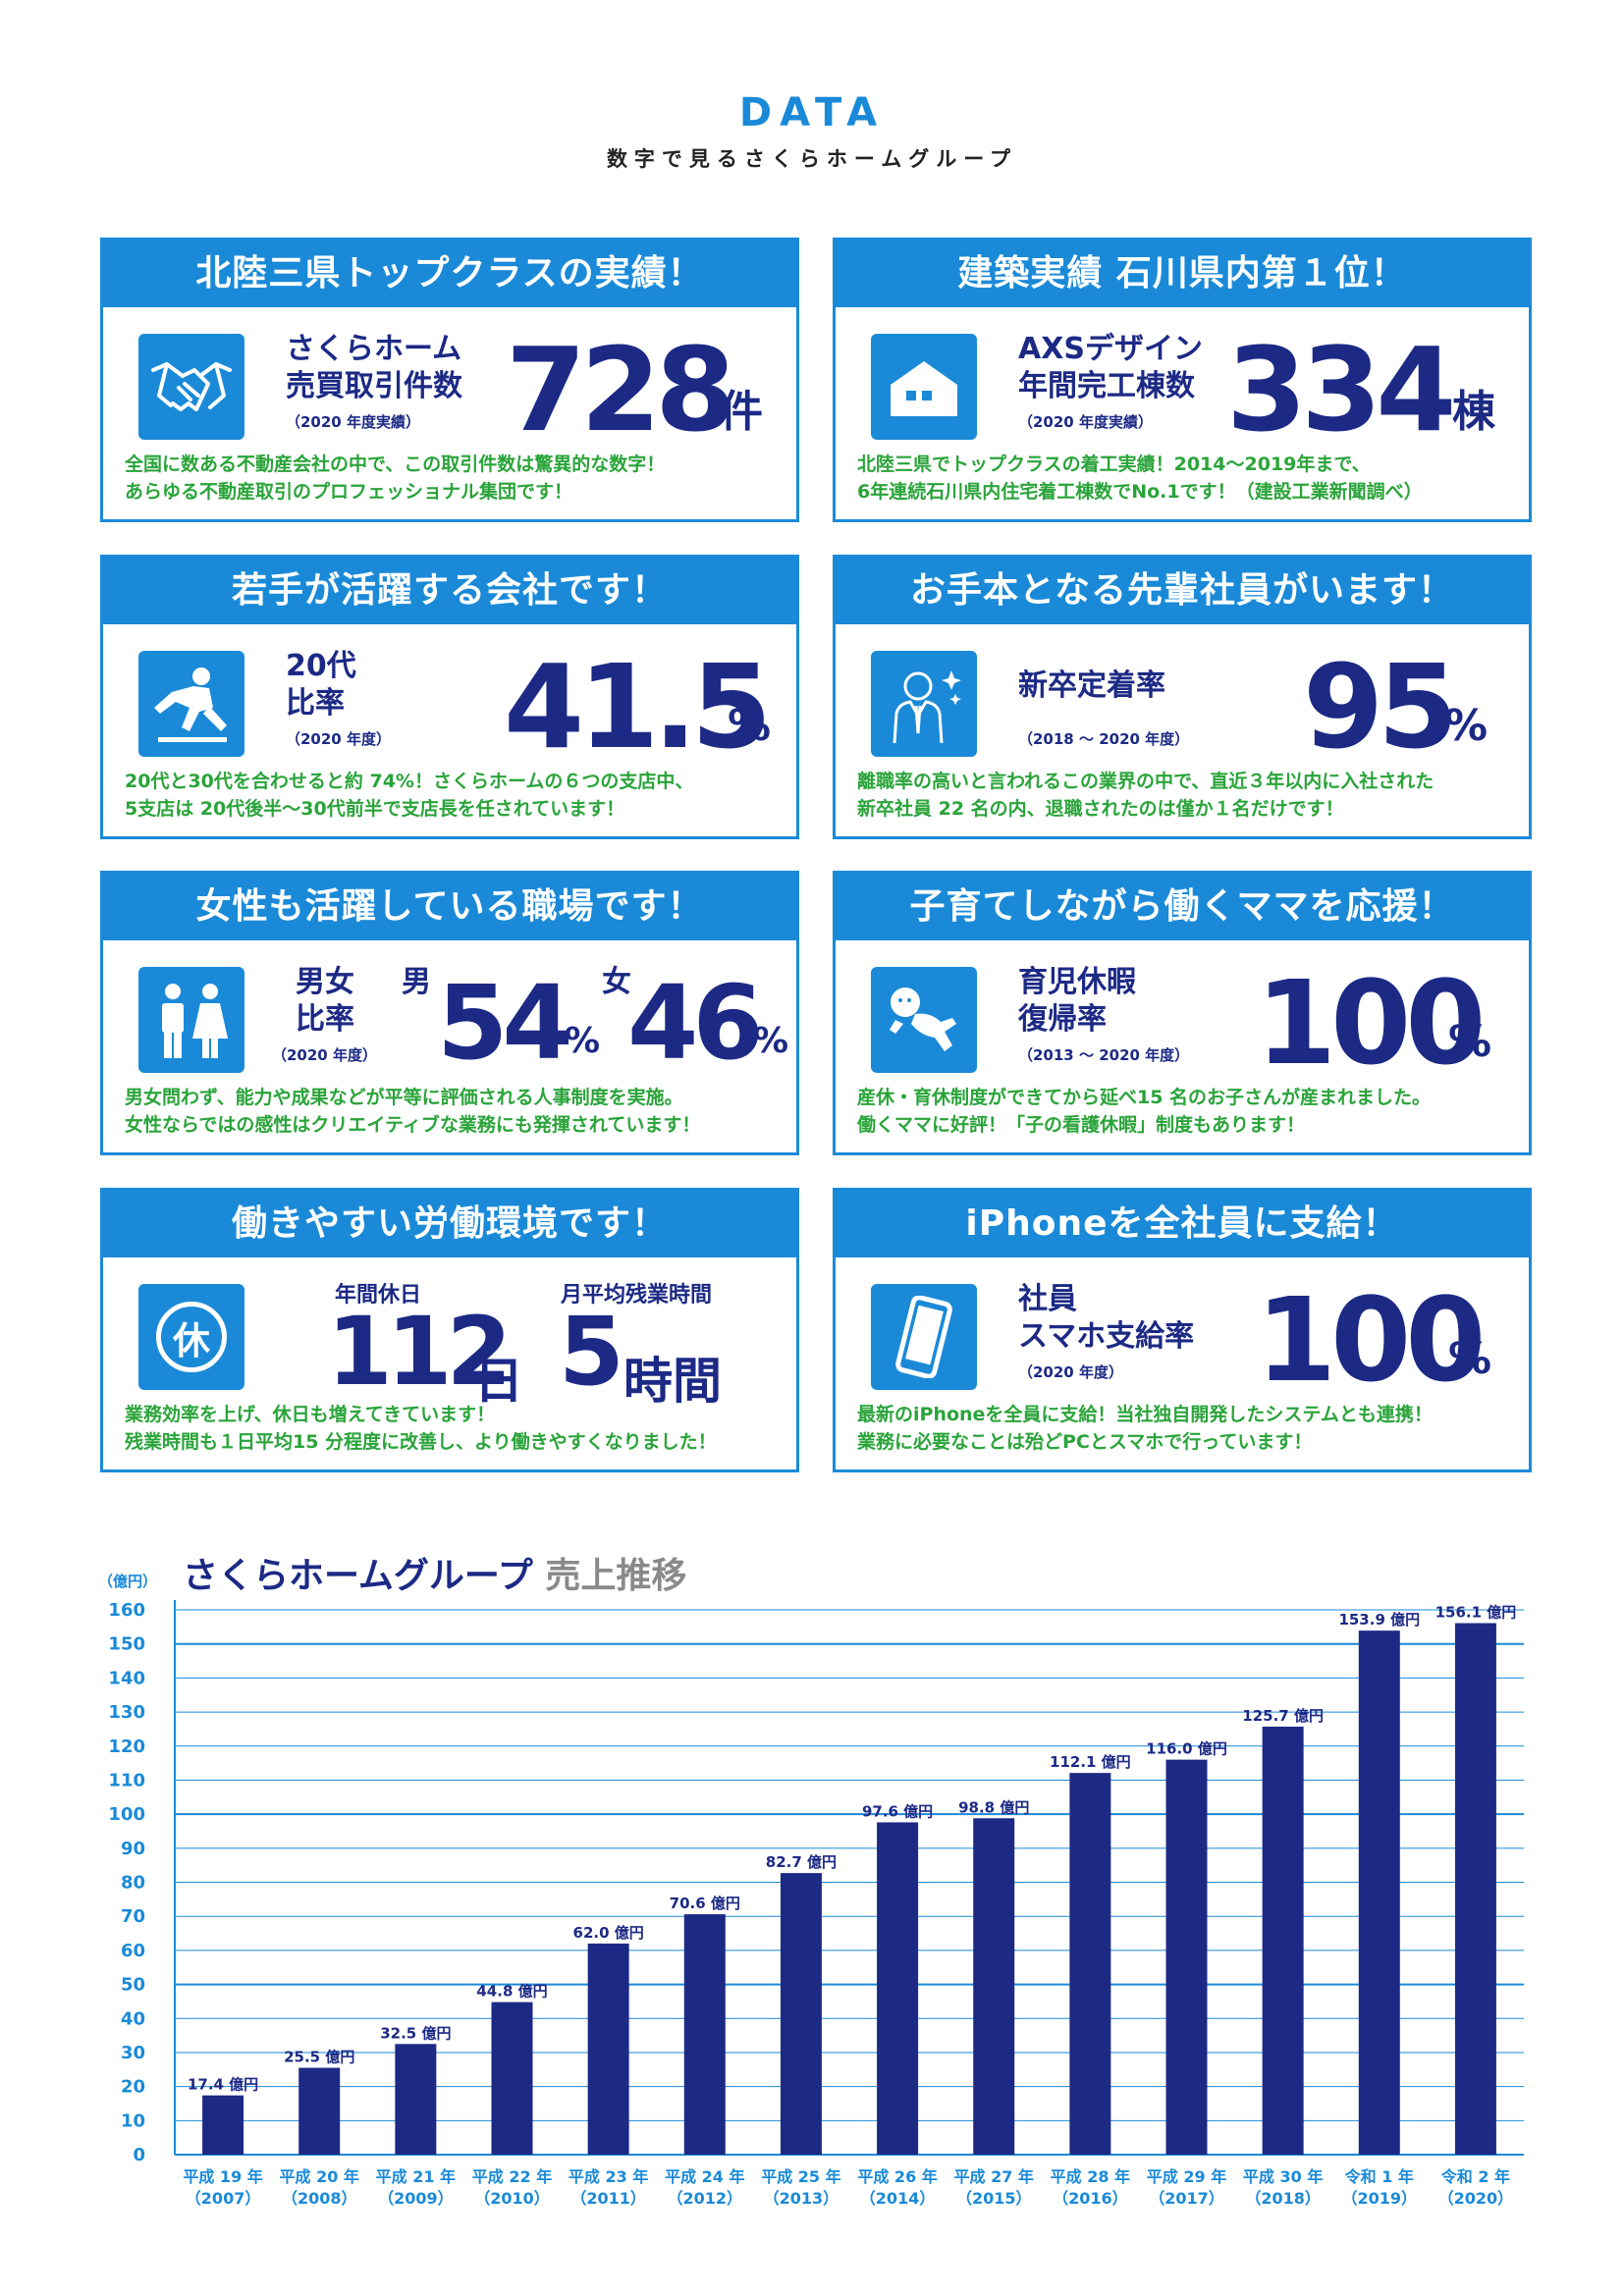 The image size is (1624, 2296). I want to click on y-tick-label: 30, so click(133, 2053).